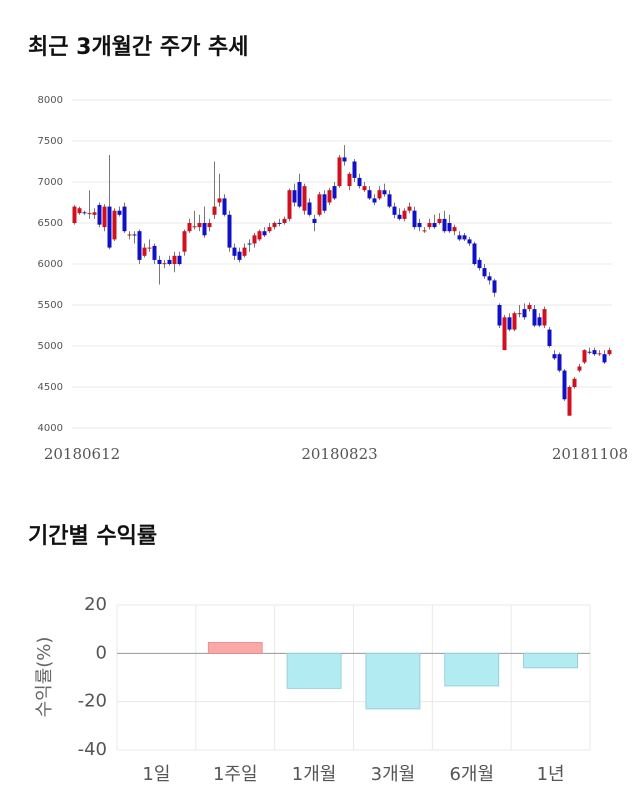 Image resolution: width=640 pixels, height=810 pixels. I want to click on x-tick-label: 1일, so click(156, 774).